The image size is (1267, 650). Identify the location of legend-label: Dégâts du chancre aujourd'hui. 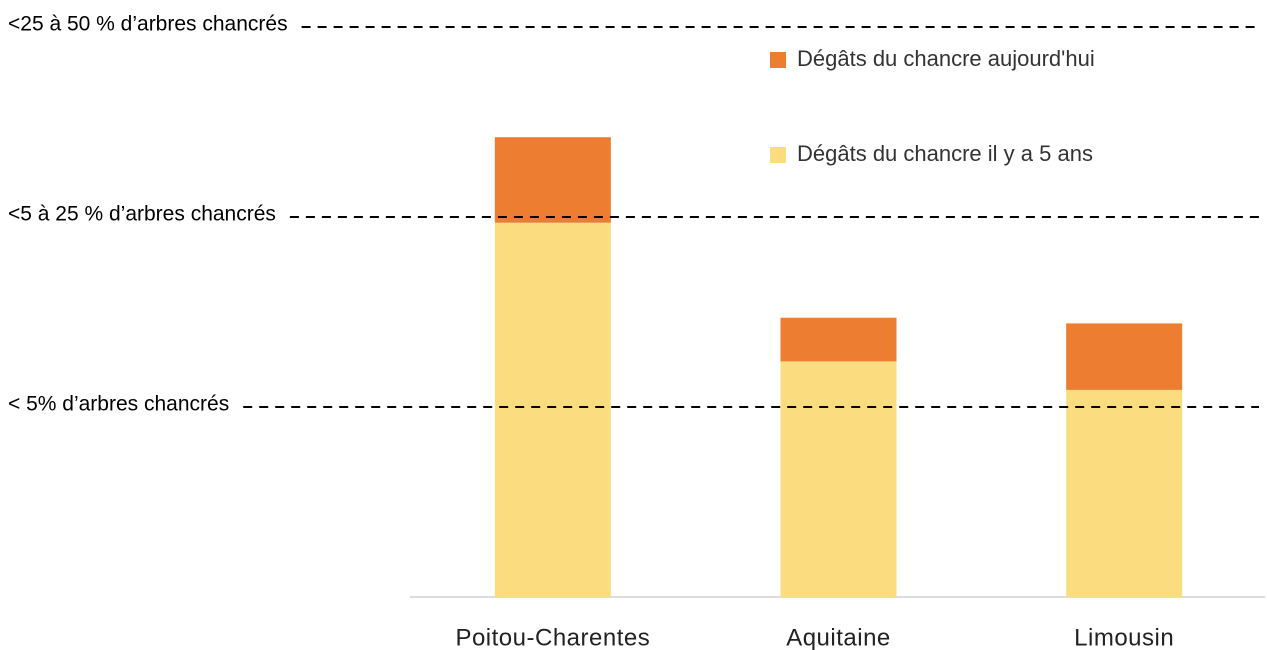
(946, 58).